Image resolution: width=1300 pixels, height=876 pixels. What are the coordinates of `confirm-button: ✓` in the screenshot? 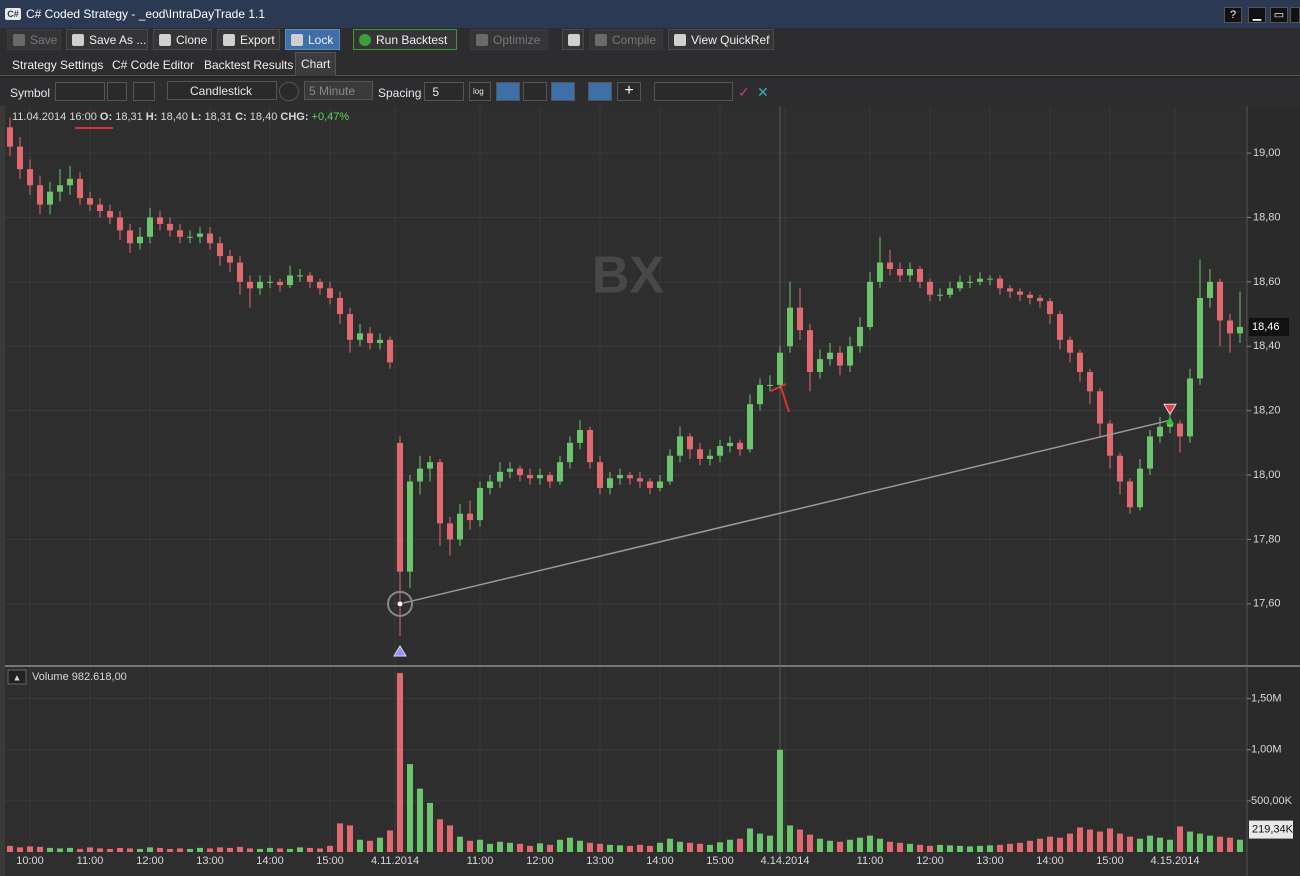 It's located at (744, 92).